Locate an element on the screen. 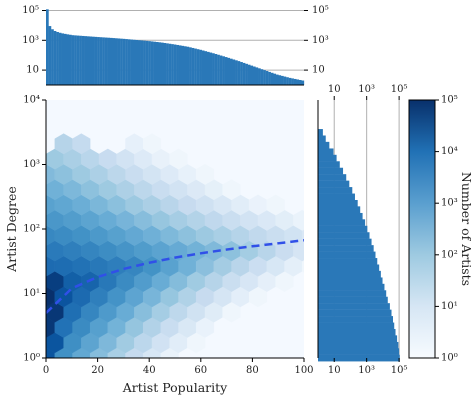 The height and width of the screenshot is (402, 476). main-x-ticks: 0 20 40 60 80 100 is located at coordinates (178, 367).